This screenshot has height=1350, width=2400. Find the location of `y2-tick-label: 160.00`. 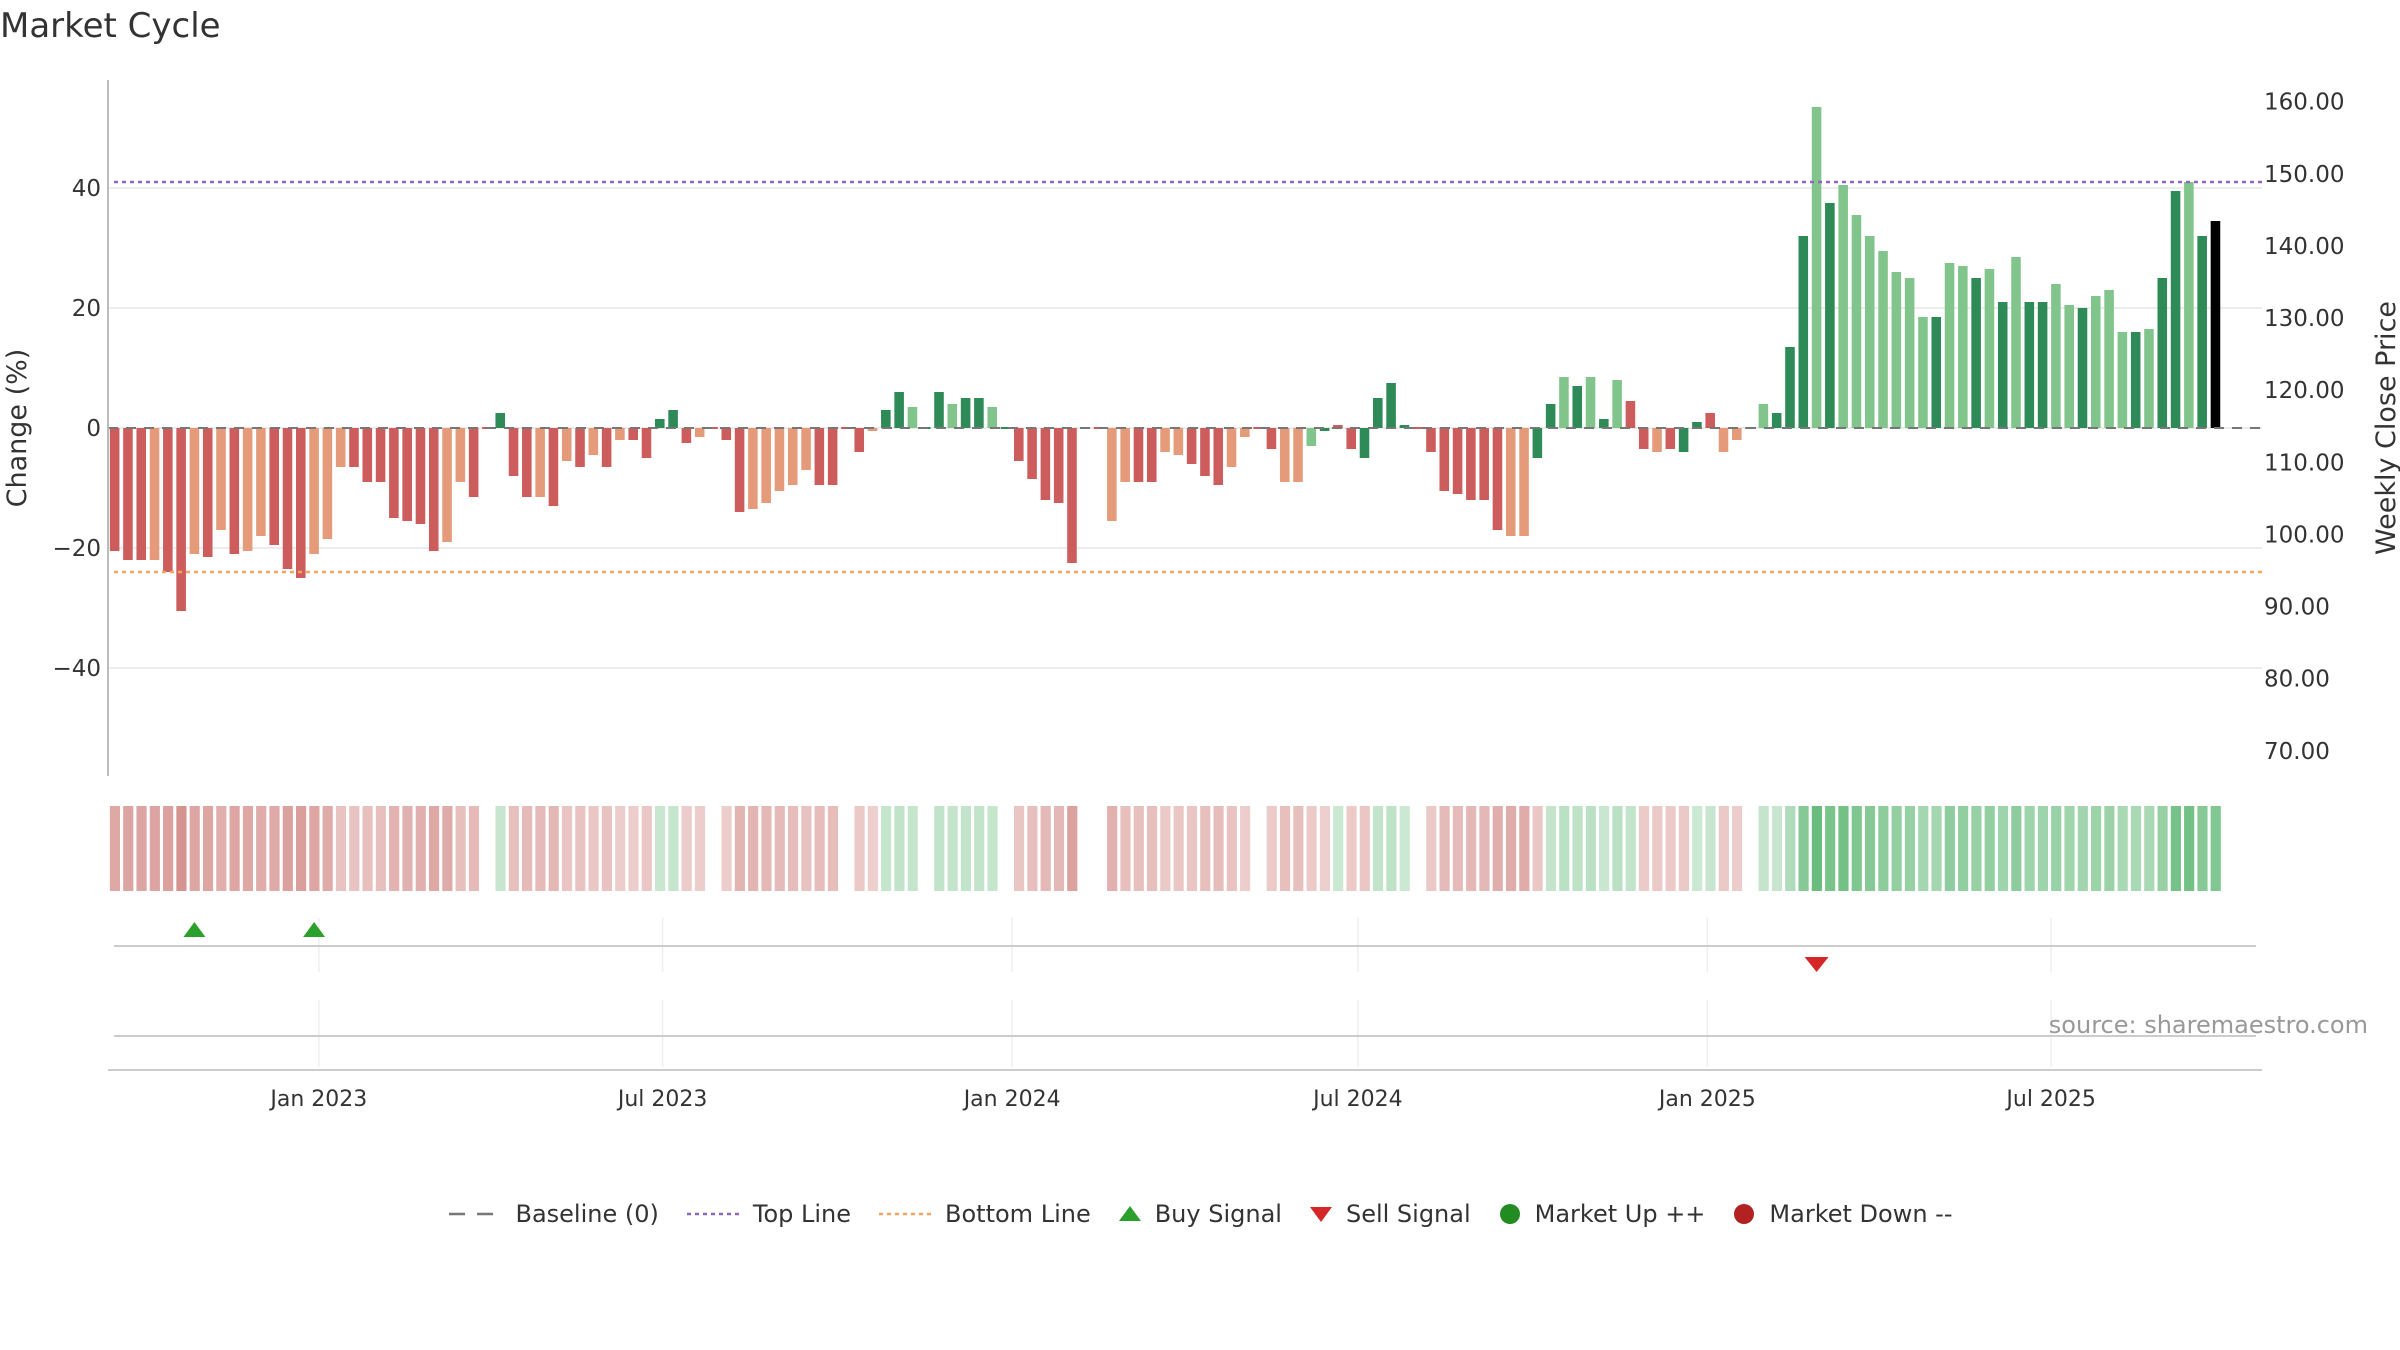

y2-tick-label: 160.00 is located at coordinates (2304, 103).